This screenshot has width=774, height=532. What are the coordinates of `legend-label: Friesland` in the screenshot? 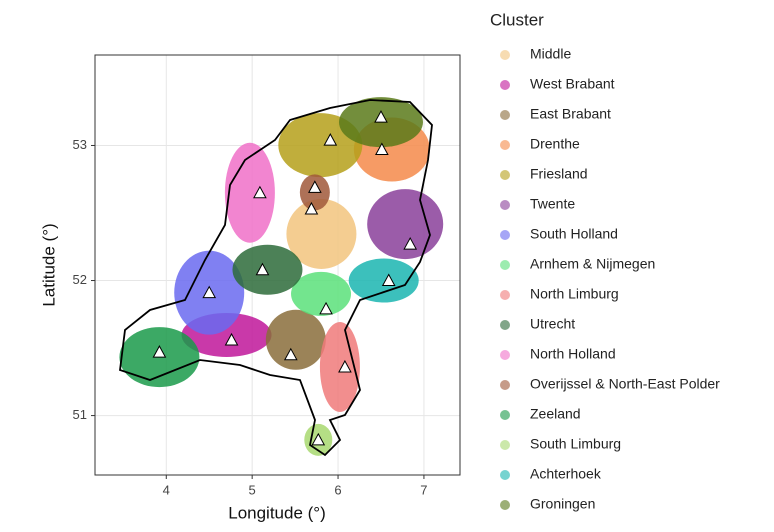 It's located at (559, 174).